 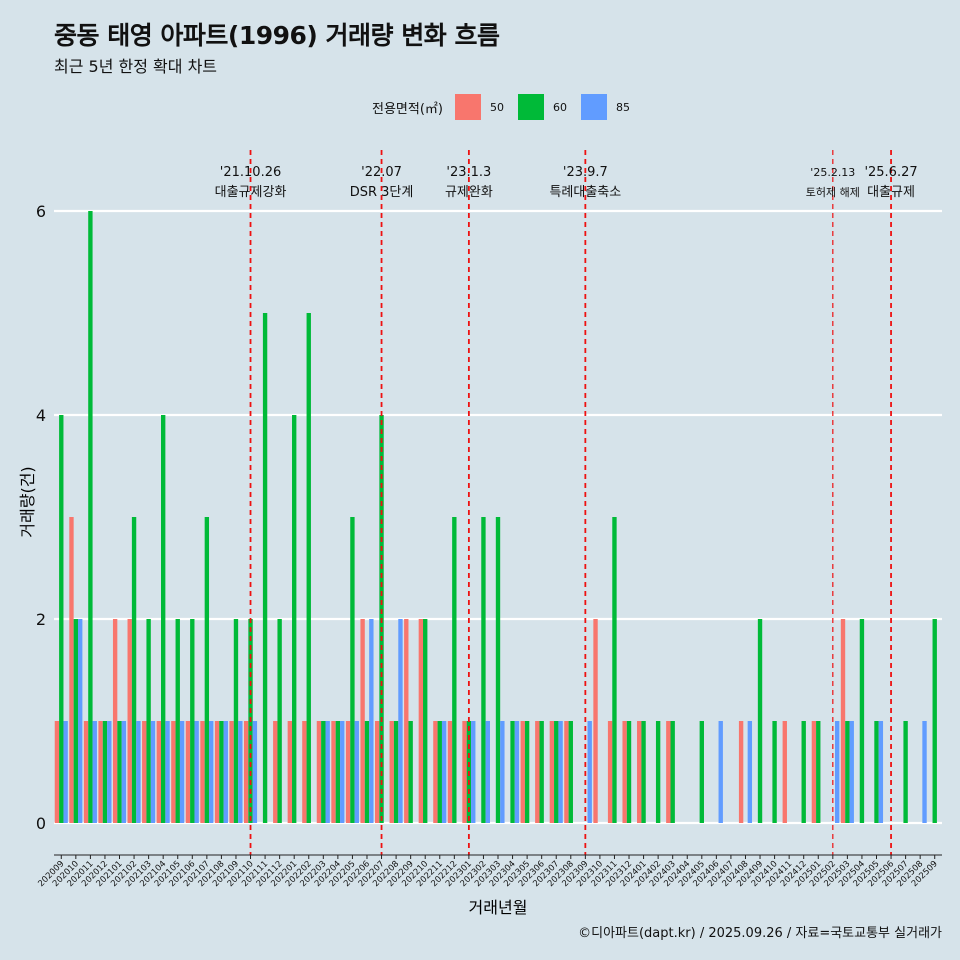 I want to click on legend-item-60: 60, so click(x=542, y=107).